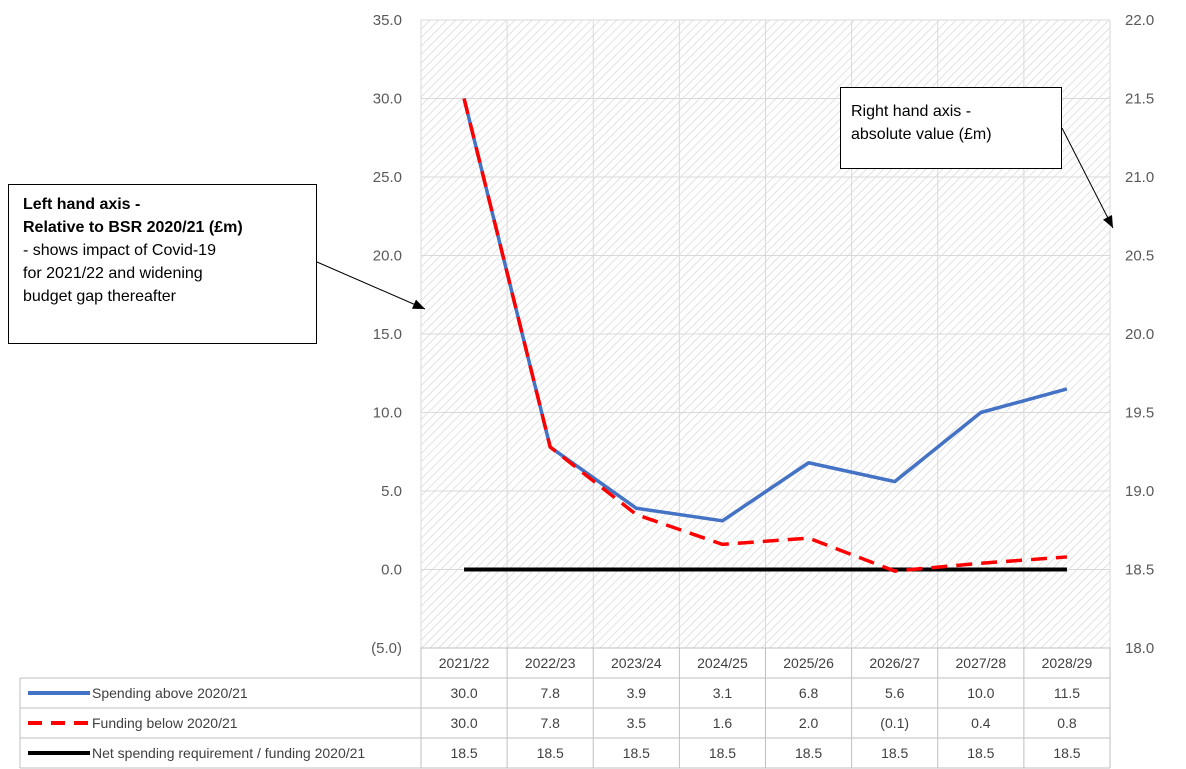 The height and width of the screenshot is (769, 1186). I want to click on y-right-tick-label: 21.0, so click(1139, 177).